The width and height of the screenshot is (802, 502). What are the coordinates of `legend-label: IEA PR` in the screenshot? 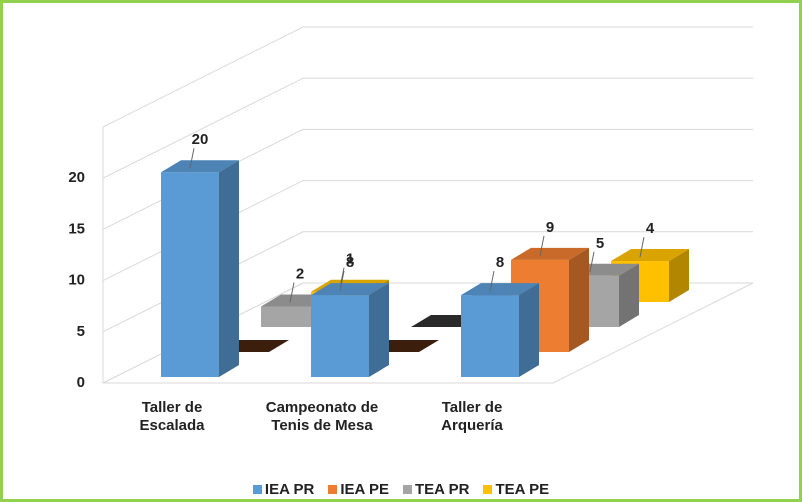 It's located at (289, 489).